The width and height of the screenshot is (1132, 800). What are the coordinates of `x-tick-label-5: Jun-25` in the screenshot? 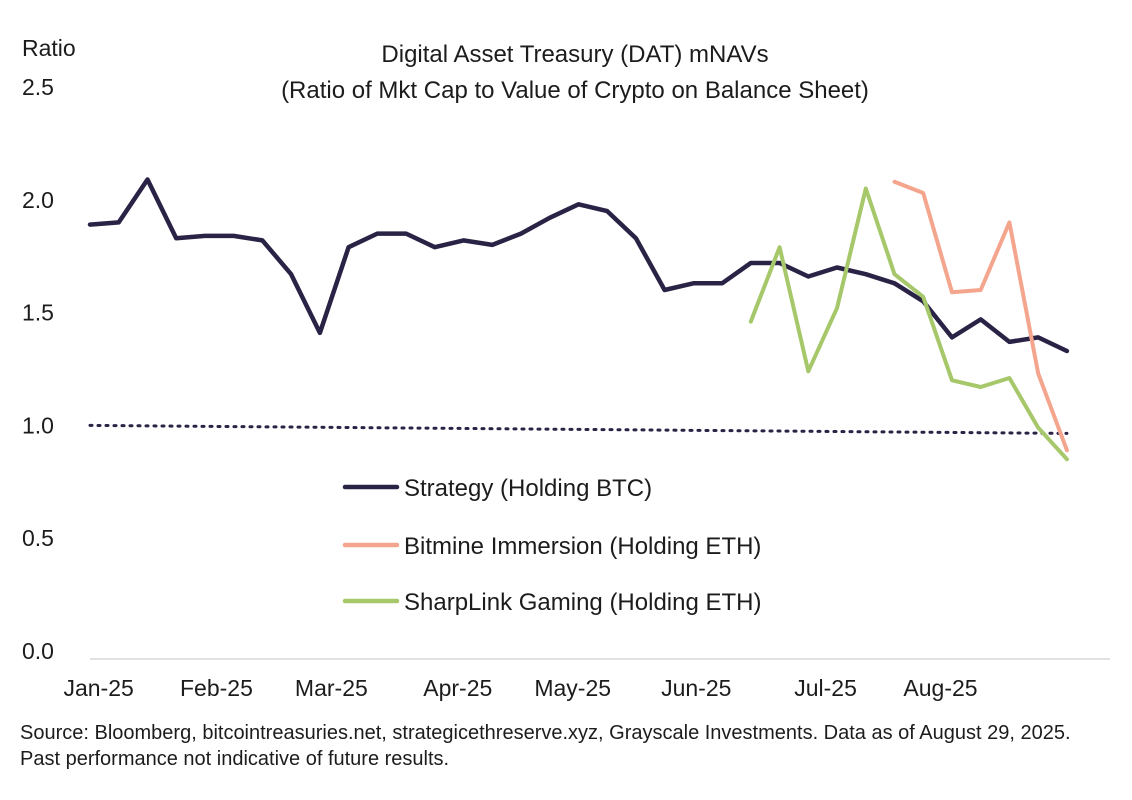 It's located at (696, 688).